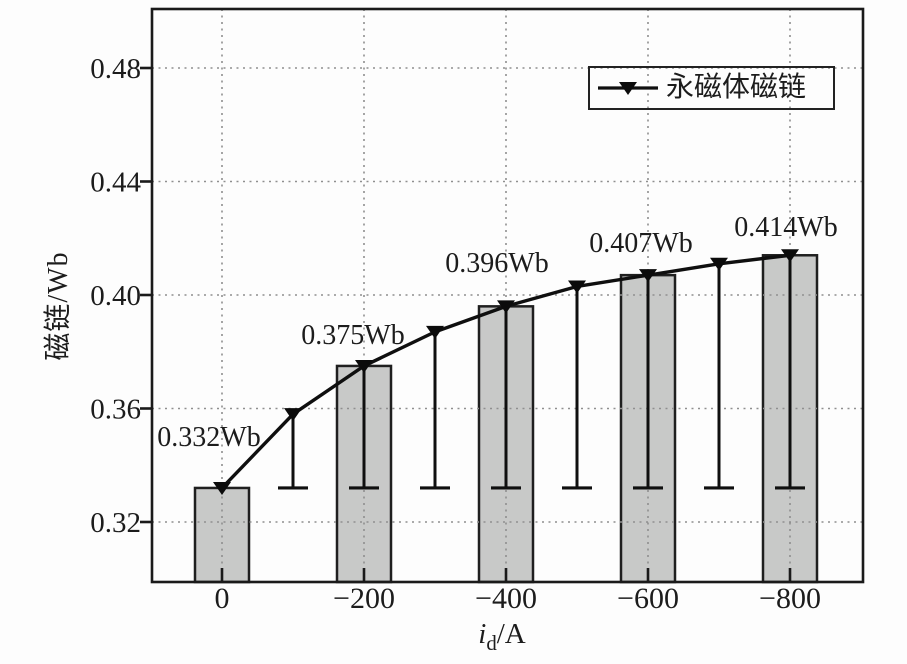 The image size is (907, 664). Describe the element at coordinates (115, 183) in the screenshot. I see `y-tick-label-0.44: 0.44` at that location.